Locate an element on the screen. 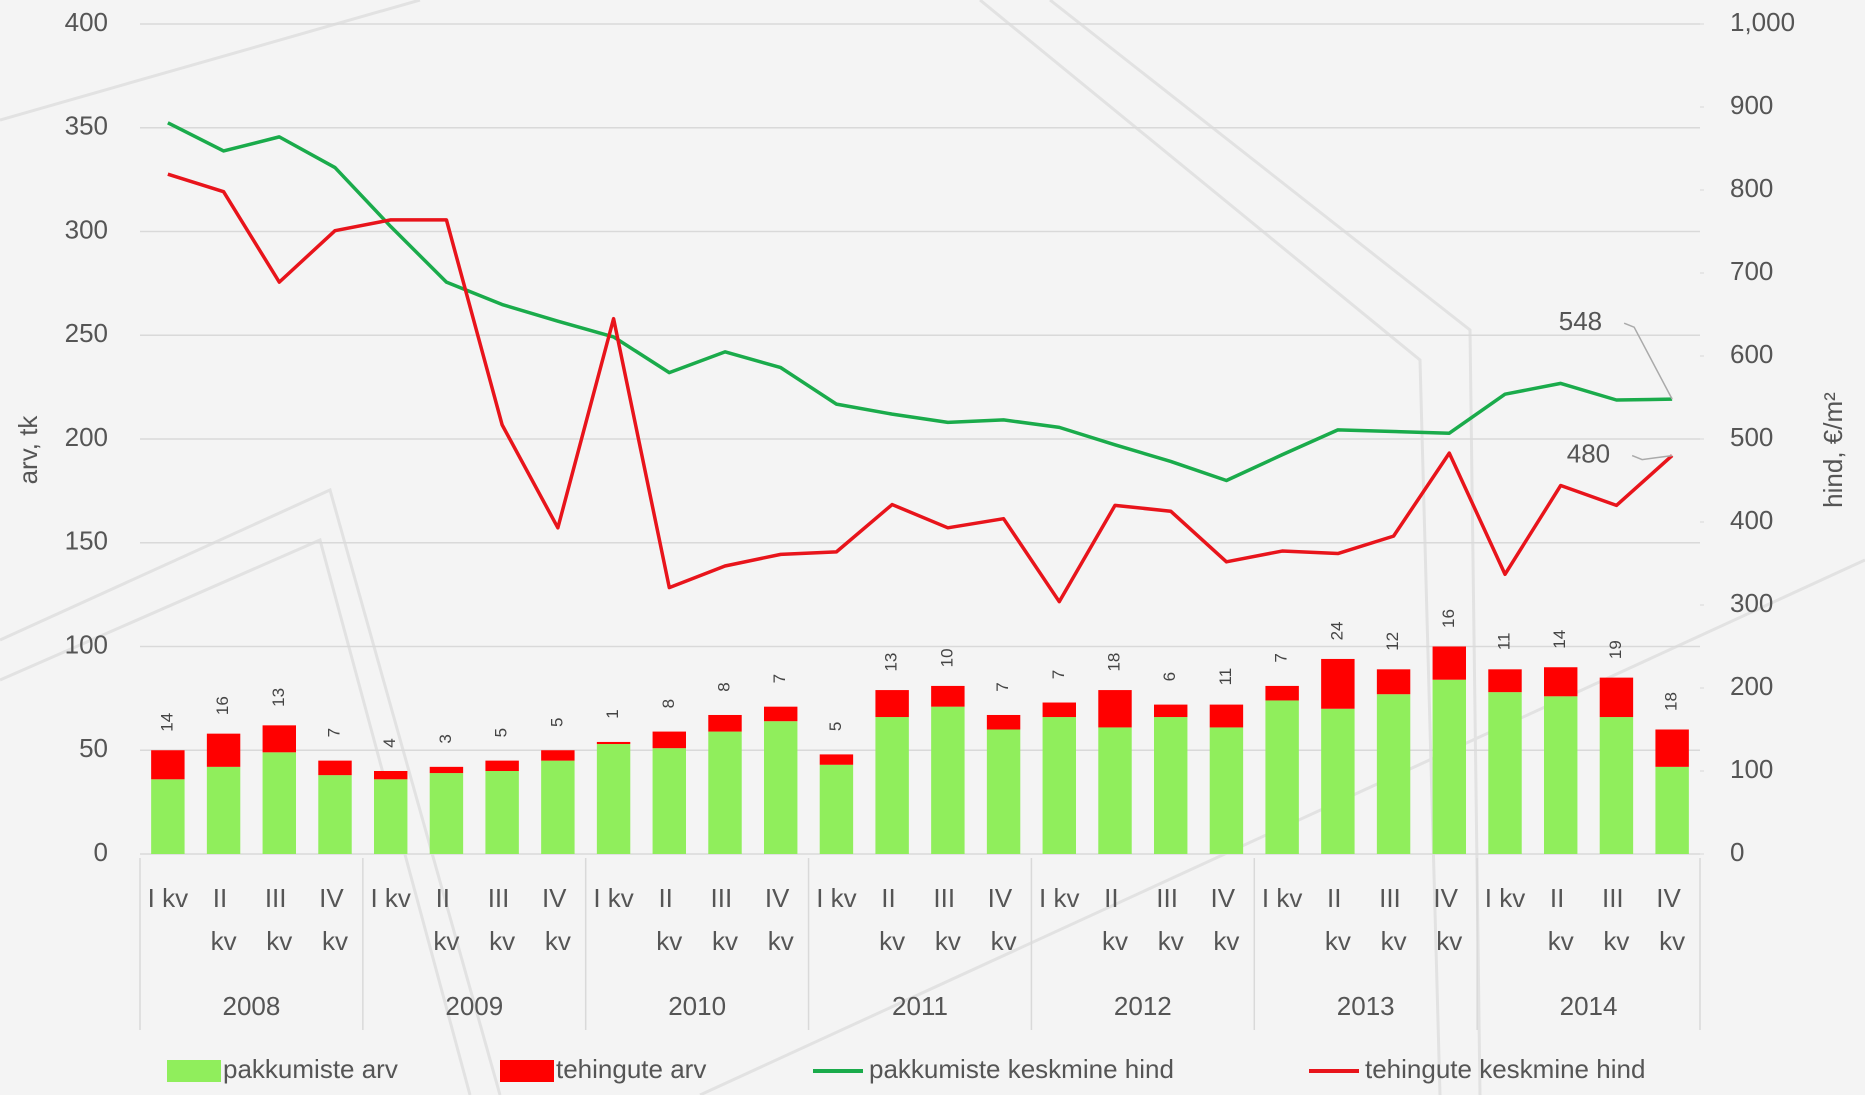  x-group-label: 2010 is located at coordinates (697, 1006).